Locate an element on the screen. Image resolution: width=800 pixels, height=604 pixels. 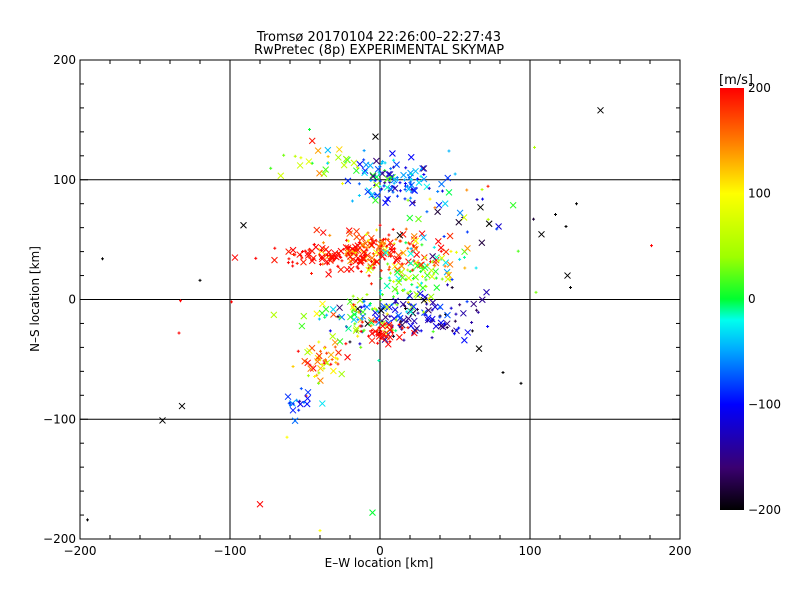
colorbar-unit: [m/s] is located at coordinates (736, 80).